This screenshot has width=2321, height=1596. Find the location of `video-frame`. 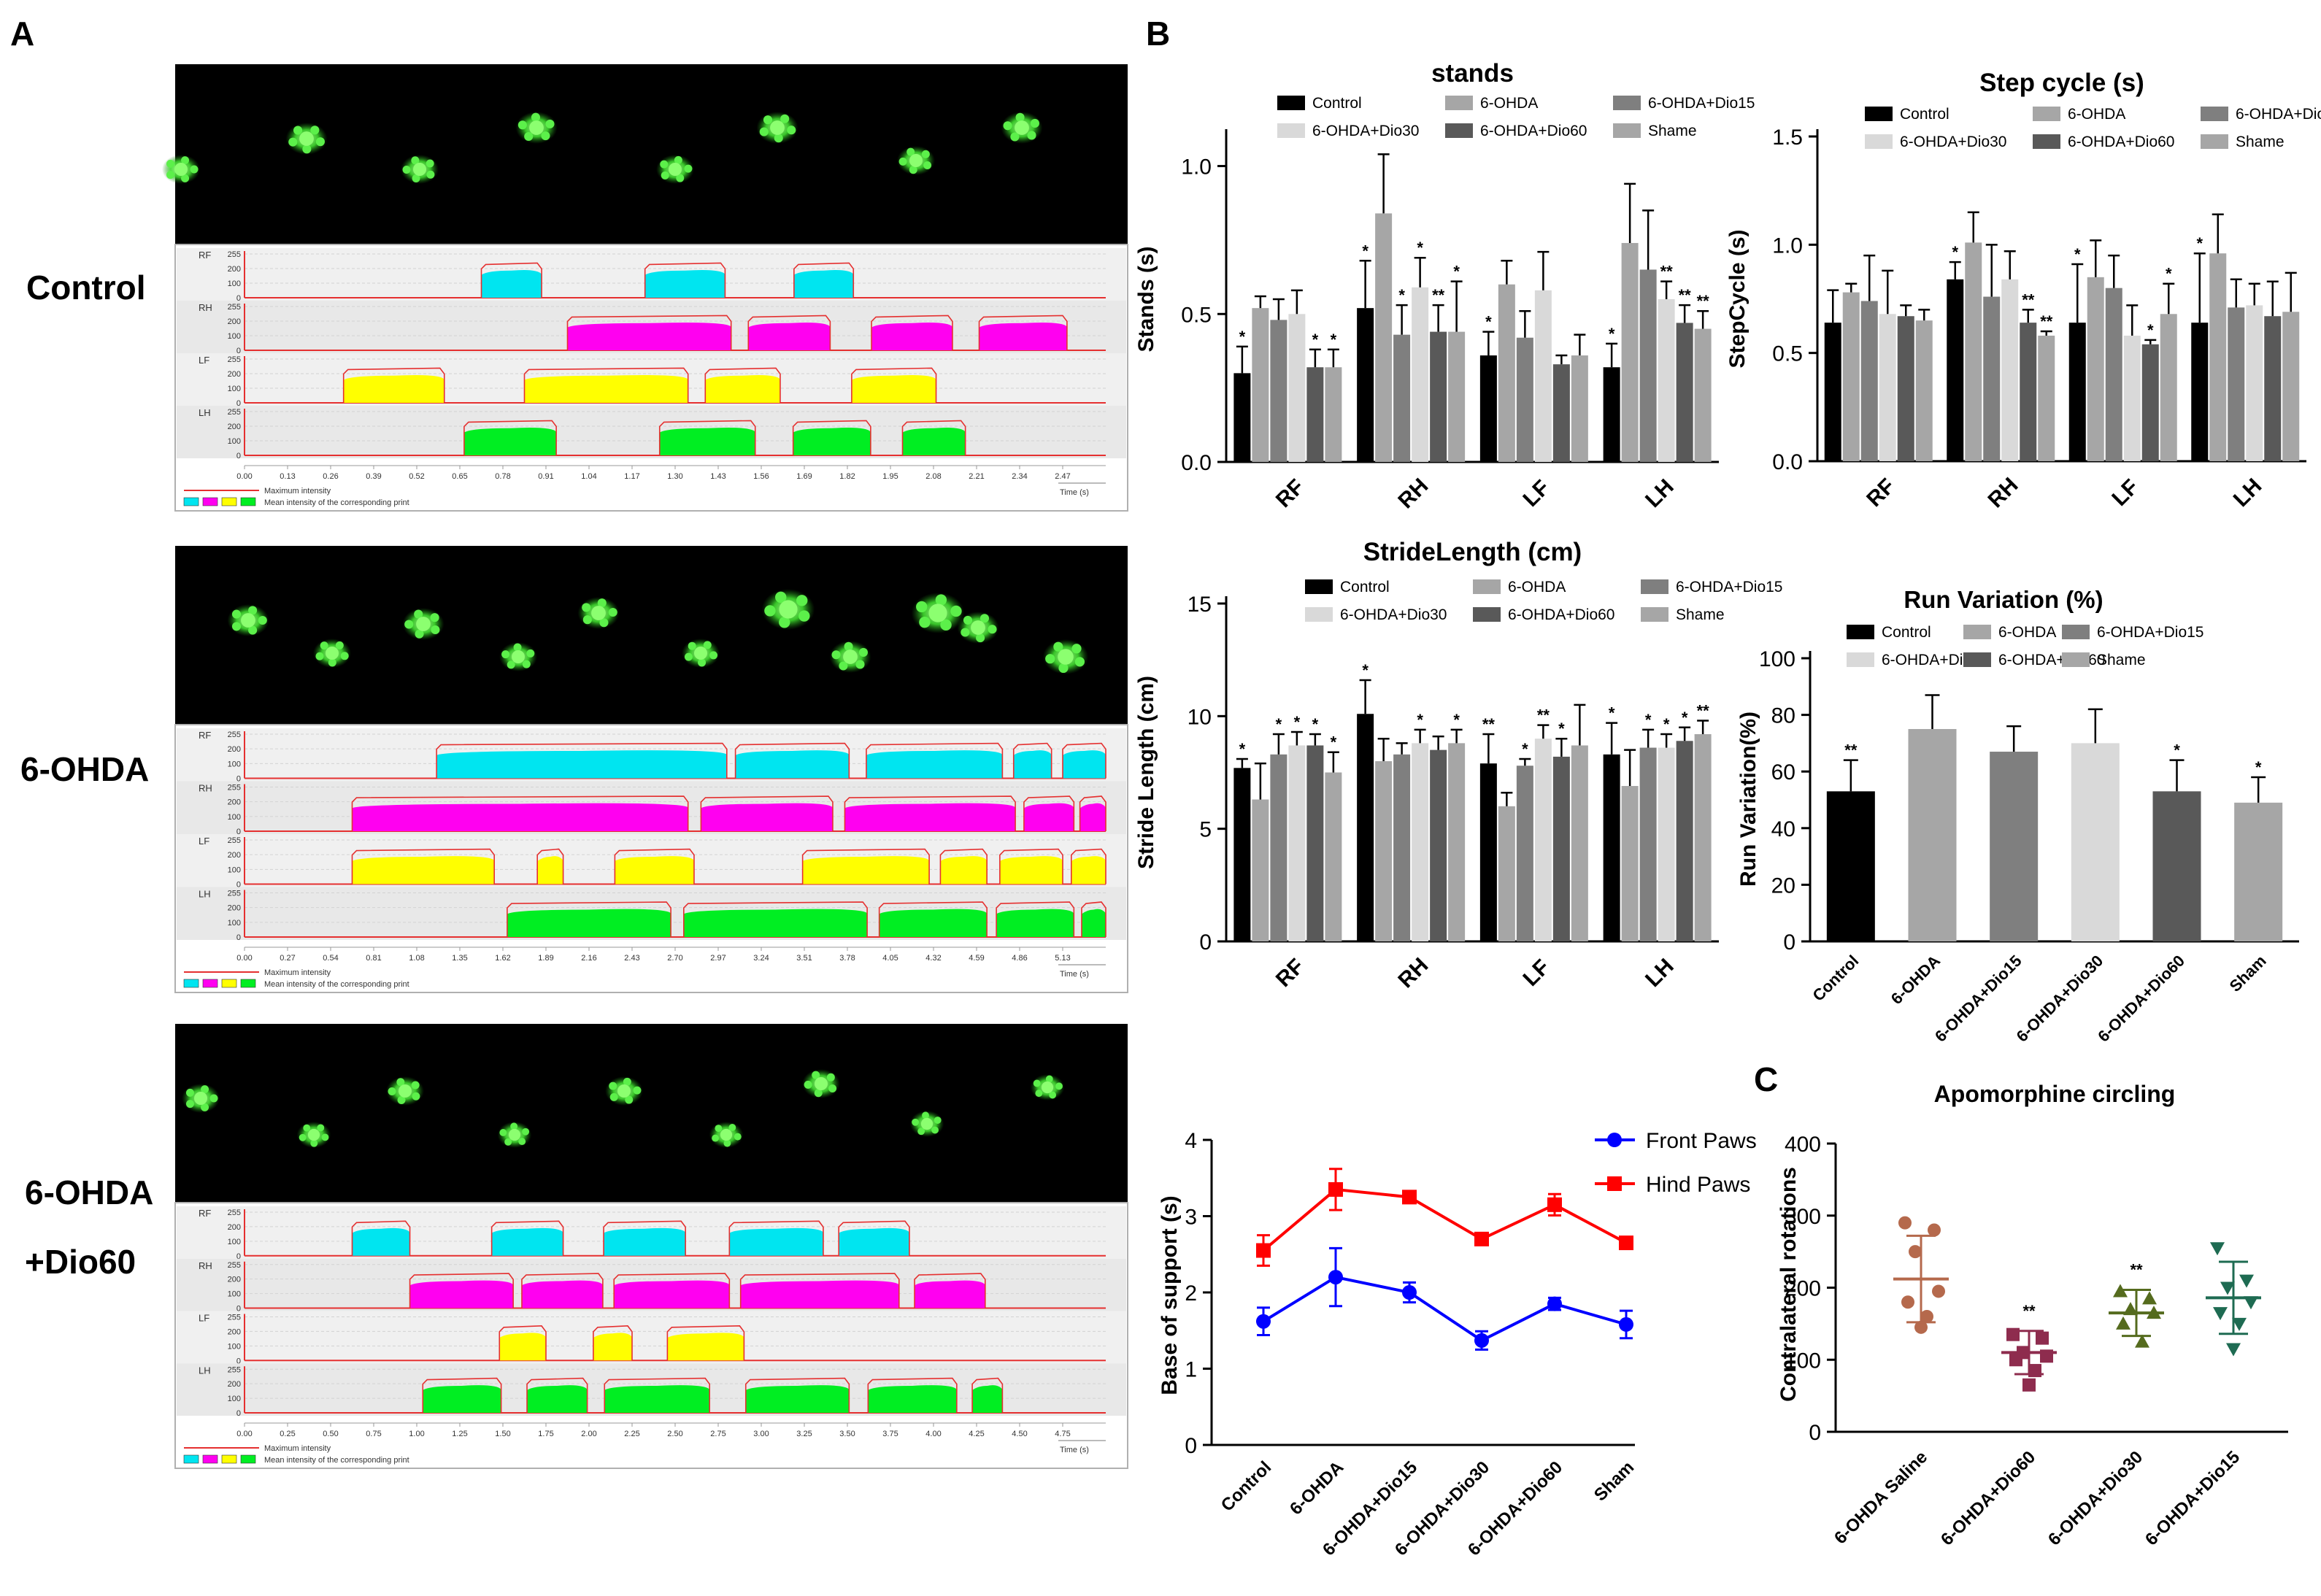

video-frame is located at coordinates (651, 154).